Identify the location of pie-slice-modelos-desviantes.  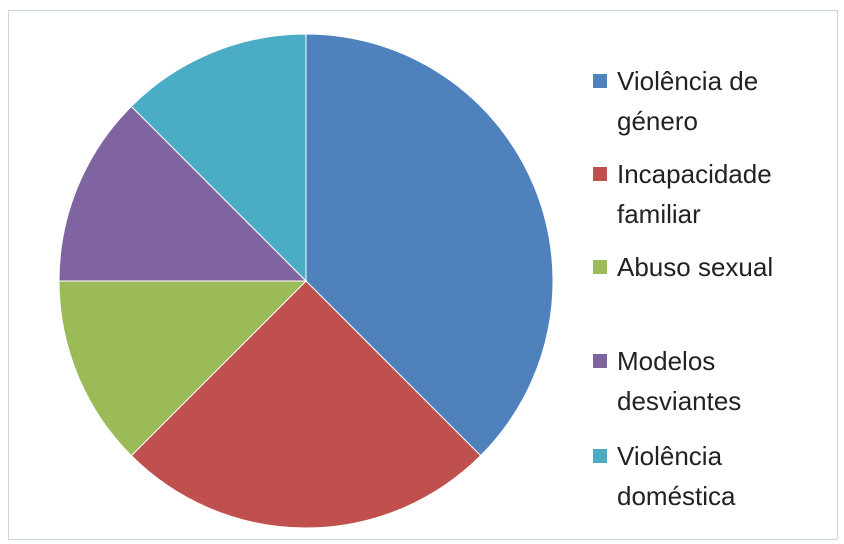
(183, 193).